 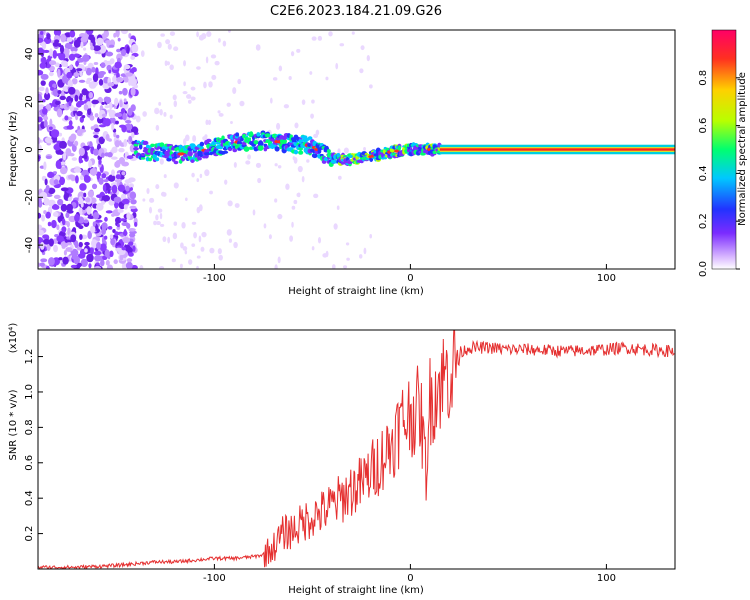 I want to click on colorbar-tick-label: 0.0, so click(x=703, y=269).